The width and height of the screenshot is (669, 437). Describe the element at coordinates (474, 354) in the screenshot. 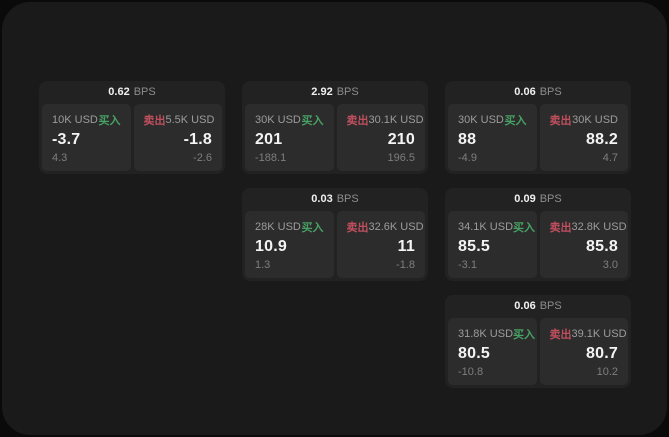

I see `buy-price: 80.5` at that location.